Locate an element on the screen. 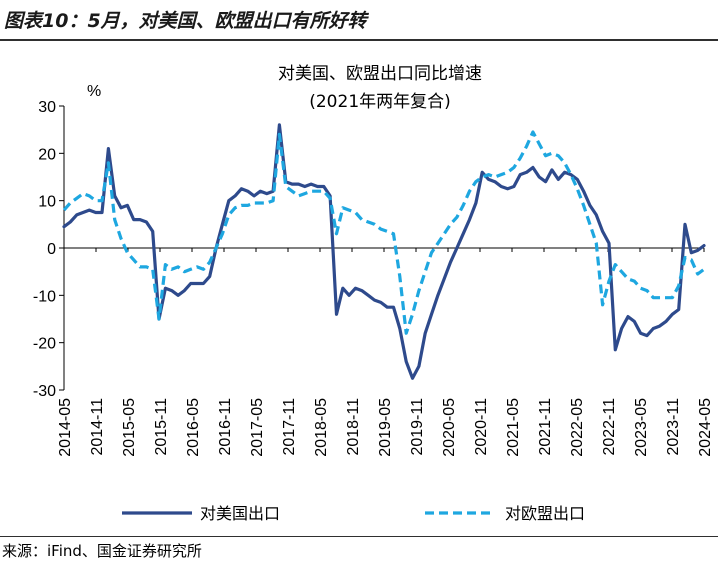 The image size is (718, 567). x-tick-label: 2021-11 is located at coordinates (545, 427).